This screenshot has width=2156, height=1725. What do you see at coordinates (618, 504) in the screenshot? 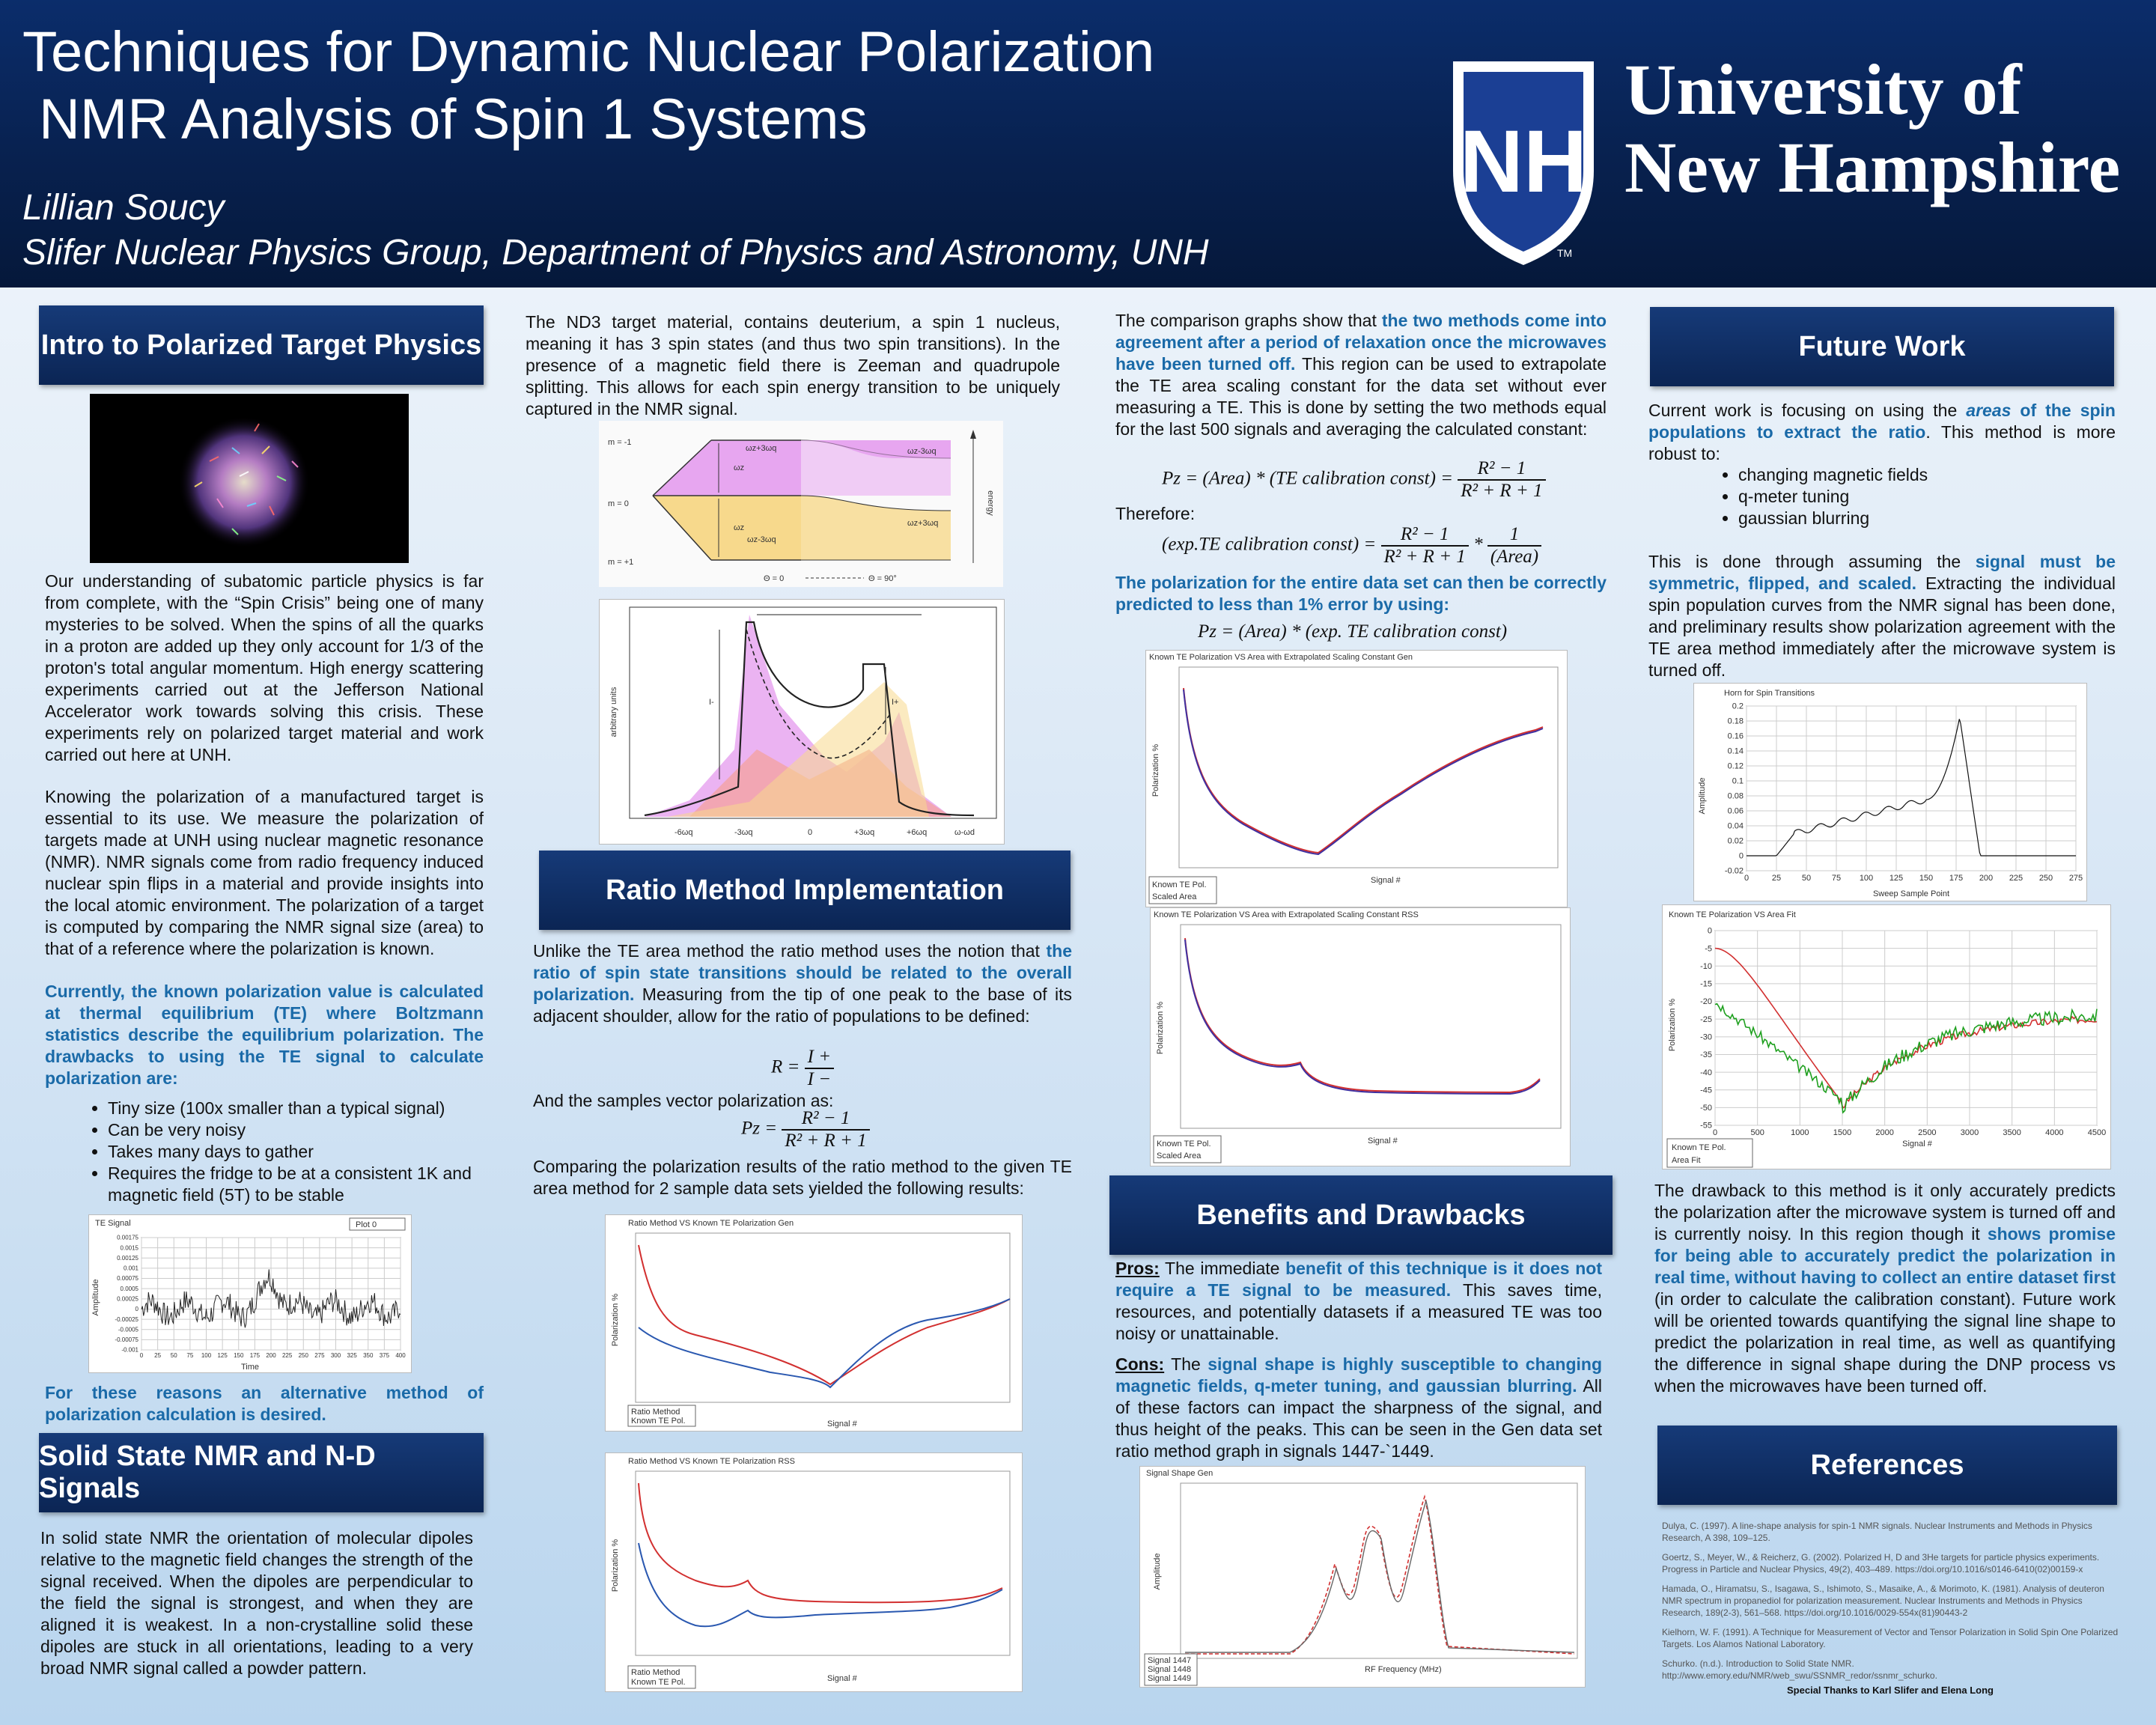
I see `level-label-m-0: m = 0` at bounding box center [618, 504].